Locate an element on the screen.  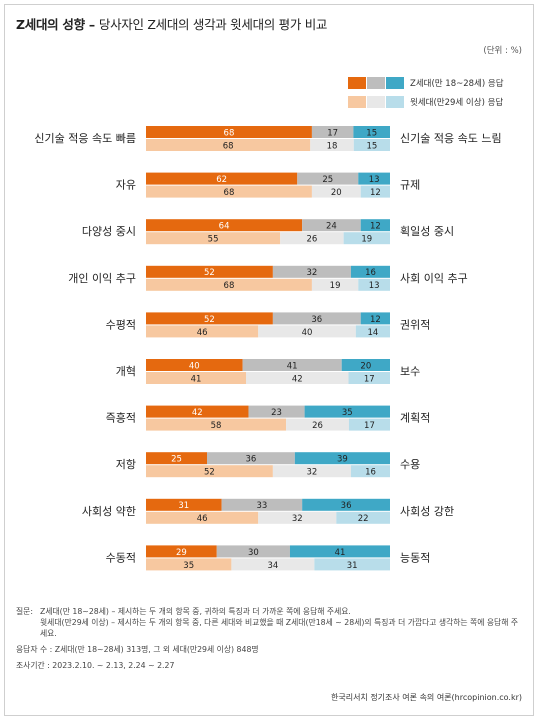
older-bar-value-label-5-2: 17 is located at coordinates (369, 379).